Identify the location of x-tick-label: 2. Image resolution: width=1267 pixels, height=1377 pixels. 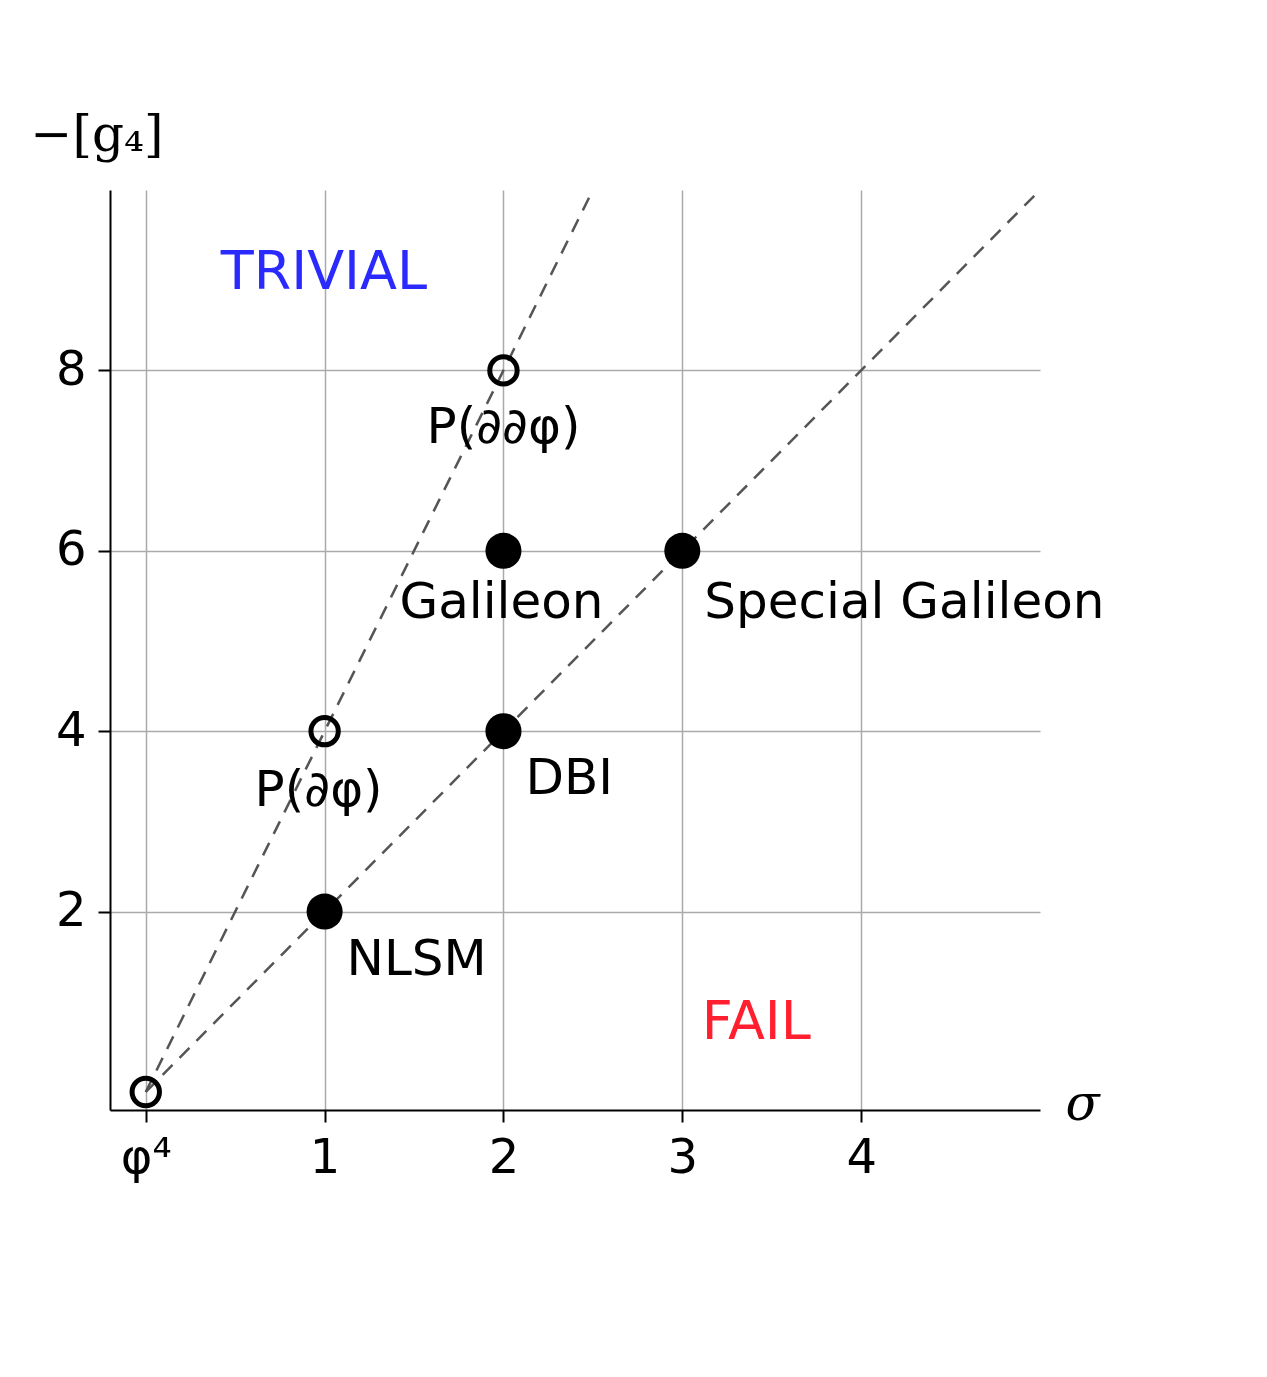
(504, 1155).